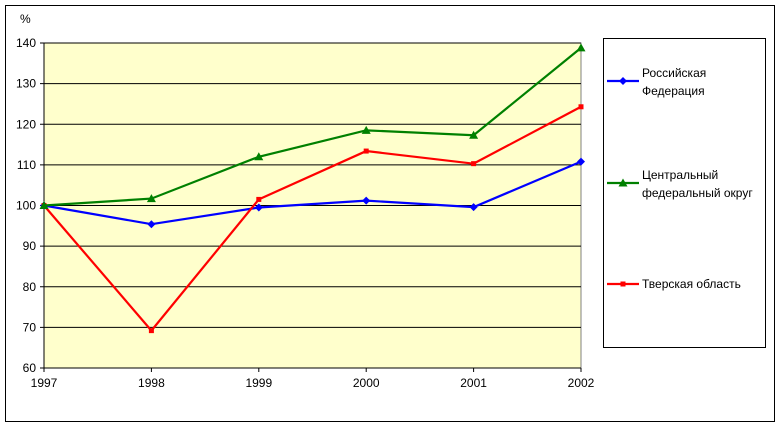 Image resolution: width=781 pixels, height=429 pixels. Describe the element at coordinates (30, 327) in the screenshot. I see `y-tick-label: 70` at that location.